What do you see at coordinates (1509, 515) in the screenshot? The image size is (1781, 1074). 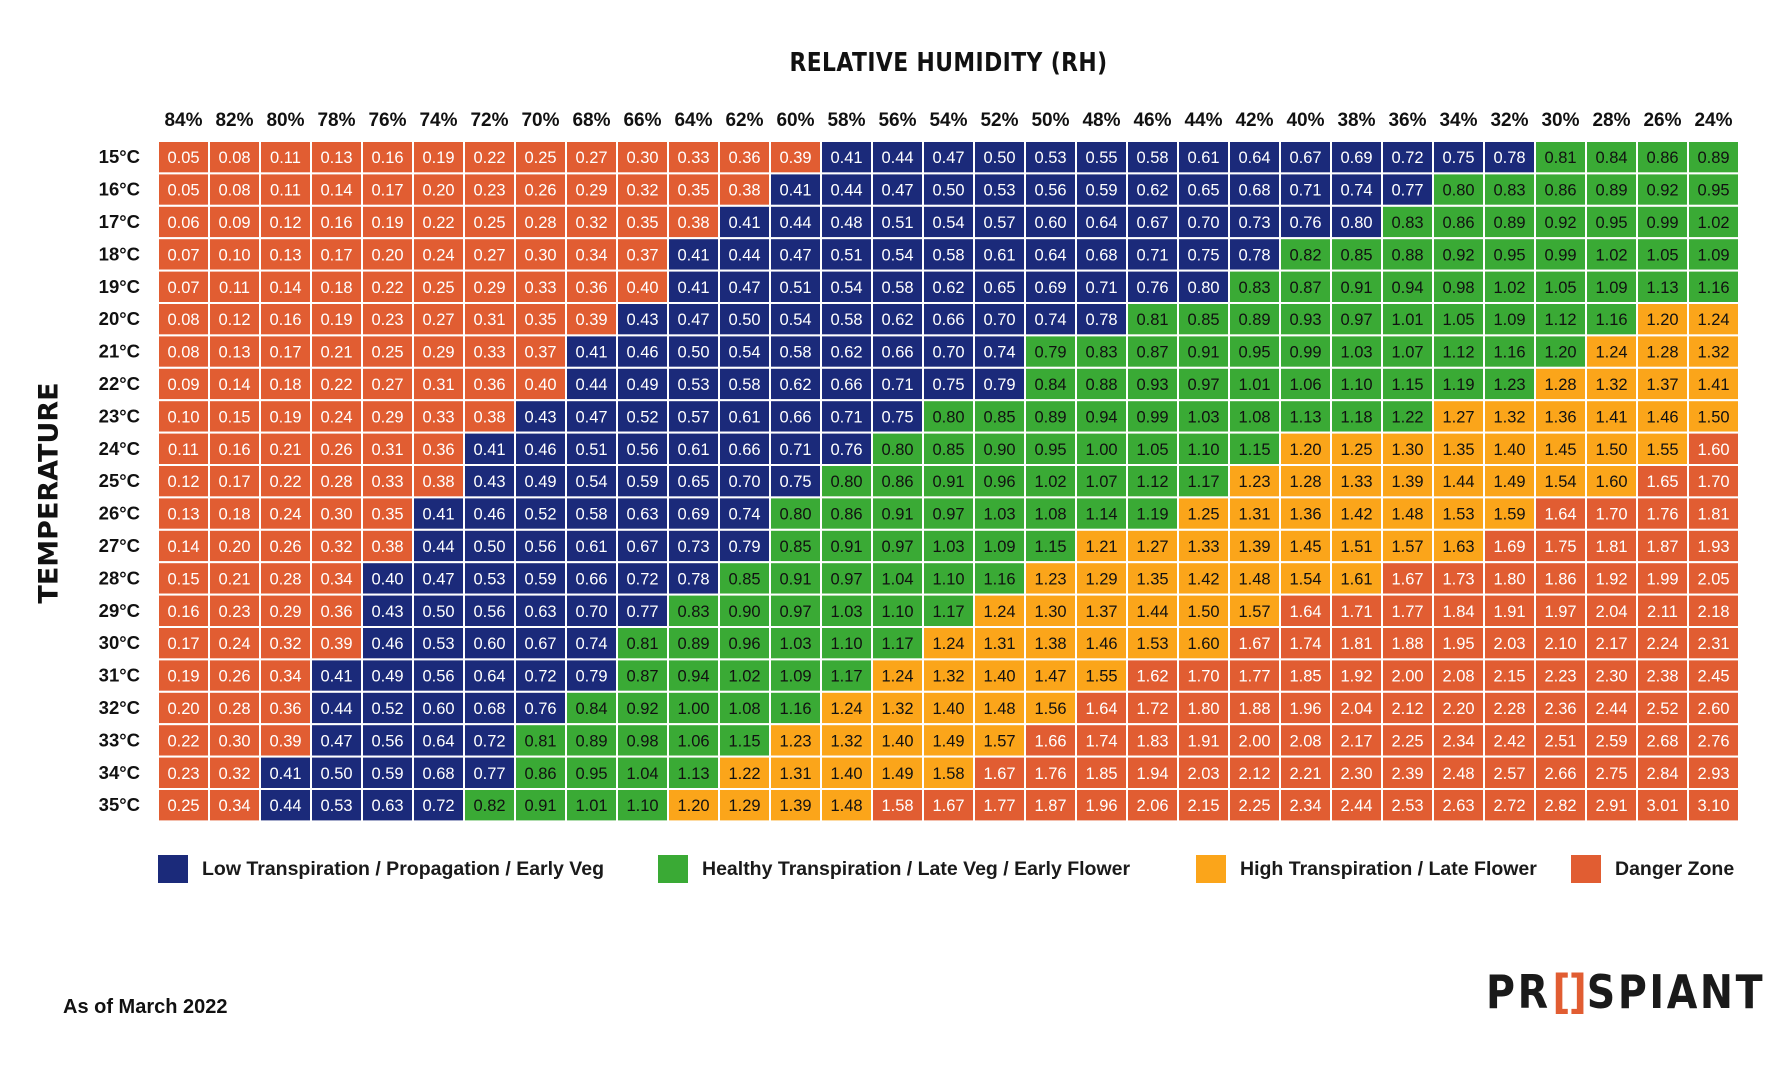 I see `cell-value-label: 1.59` at bounding box center [1509, 515].